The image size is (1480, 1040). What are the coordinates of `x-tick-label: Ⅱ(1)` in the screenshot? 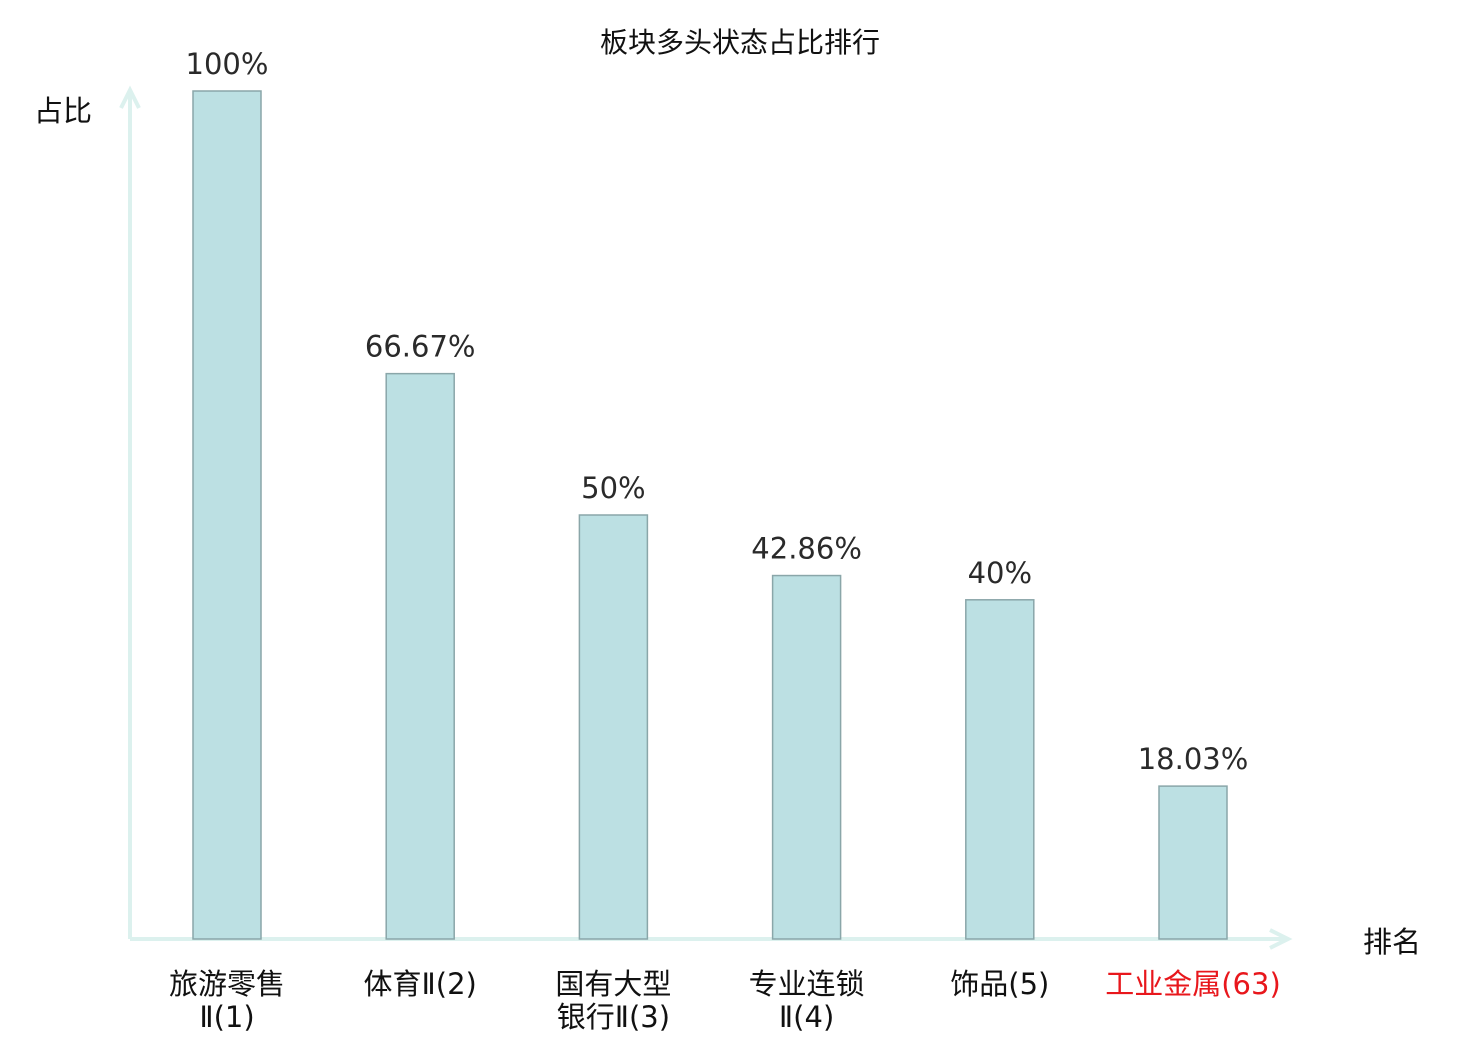 It's located at (226, 1017).